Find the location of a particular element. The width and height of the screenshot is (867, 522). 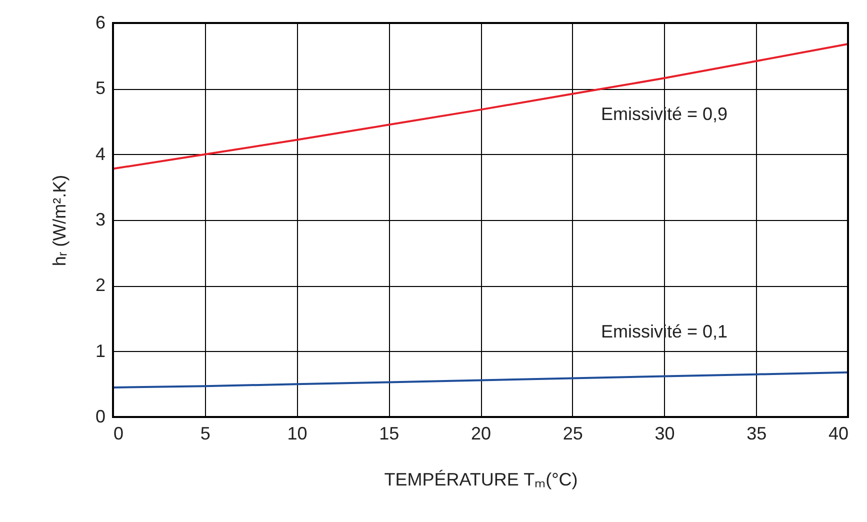

y-tick-label: 2 is located at coordinates (100, 285).